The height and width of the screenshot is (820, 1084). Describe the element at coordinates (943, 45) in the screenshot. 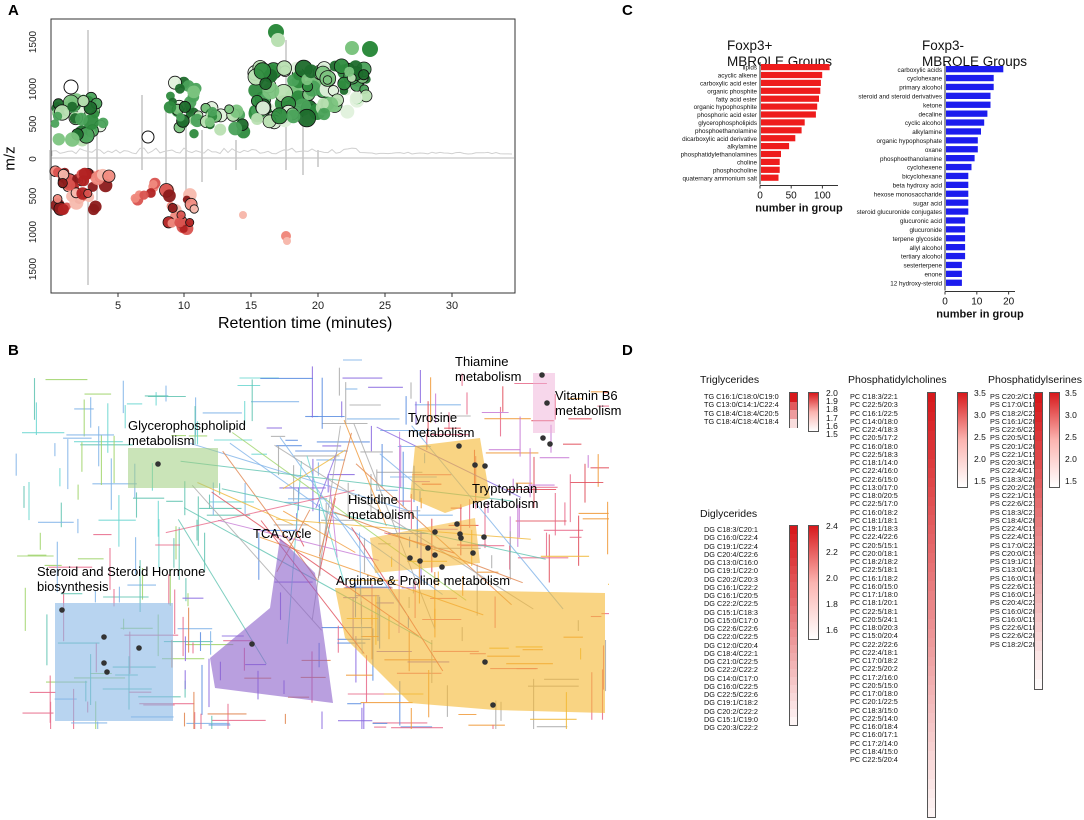

I see `bar-chart-title: Foxp3-` at that location.